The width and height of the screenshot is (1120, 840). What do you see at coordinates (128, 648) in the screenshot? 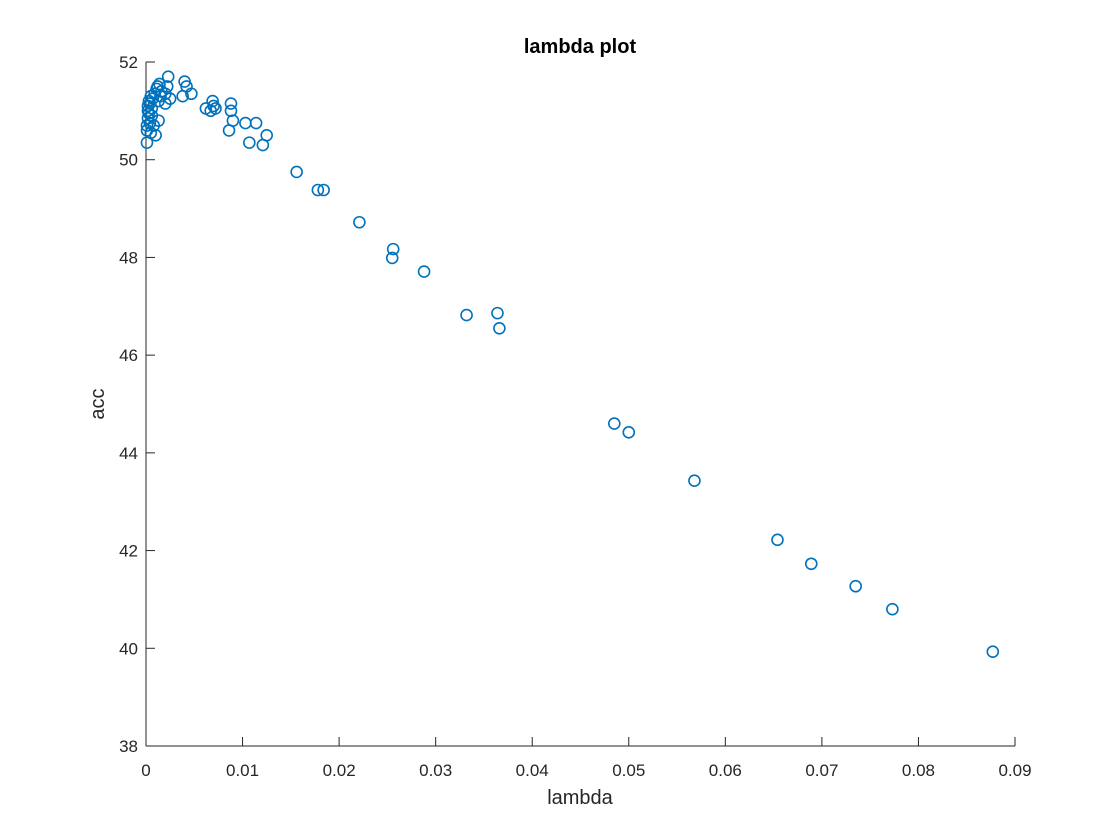
I see `y-tick-label: 40` at bounding box center [128, 648].